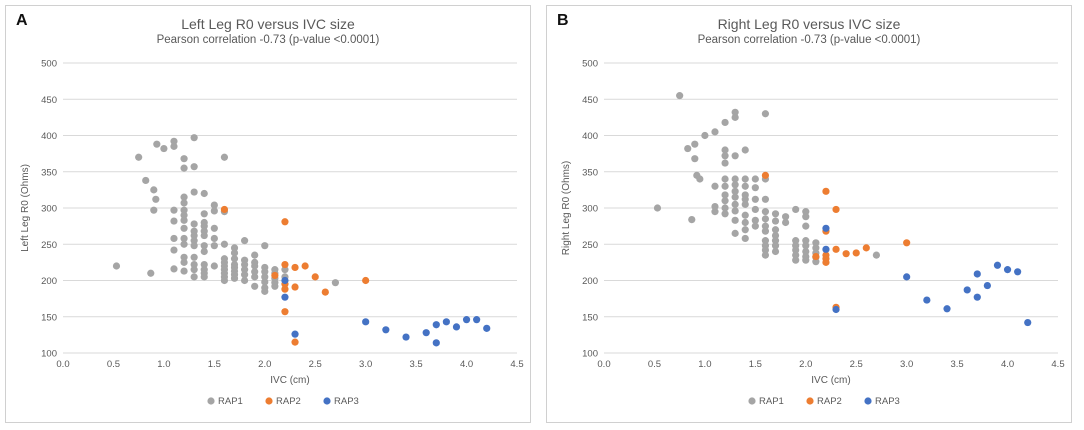  Describe the element at coordinates (269, 401) in the screenshot. I see `legend-marker-rap2` at that location.